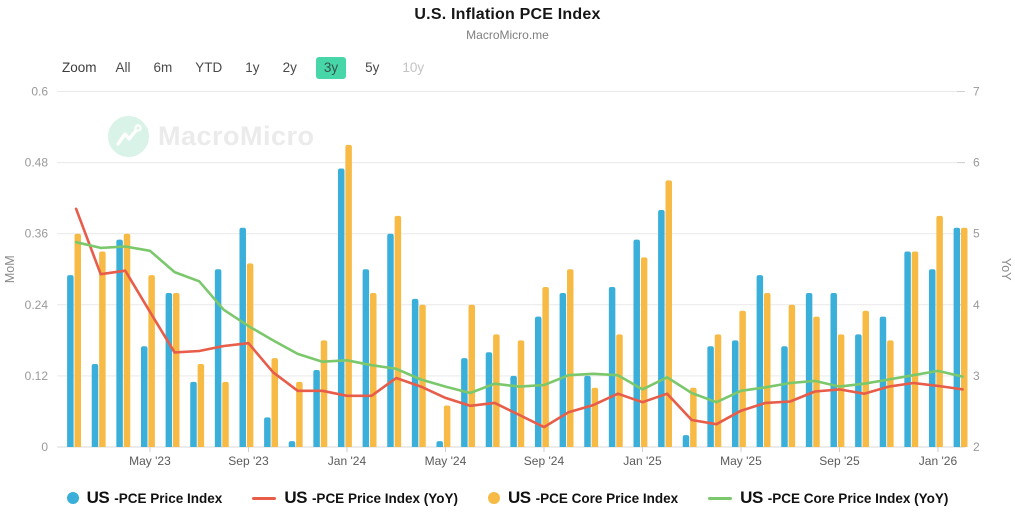  What do you see at coordinates (371, 498) in the screenshot?
I see `legend-label: US -PCE Price Index (YoY)` at bounding box center [371, 498].